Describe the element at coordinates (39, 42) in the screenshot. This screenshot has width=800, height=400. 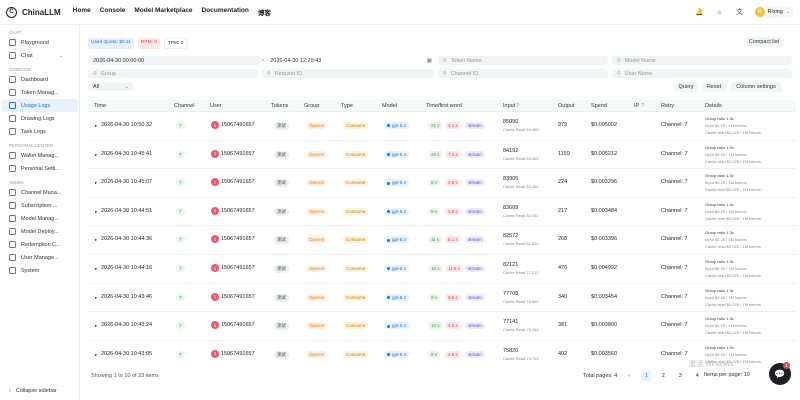
I see `sidebar-item-playground: Playground` at that location.